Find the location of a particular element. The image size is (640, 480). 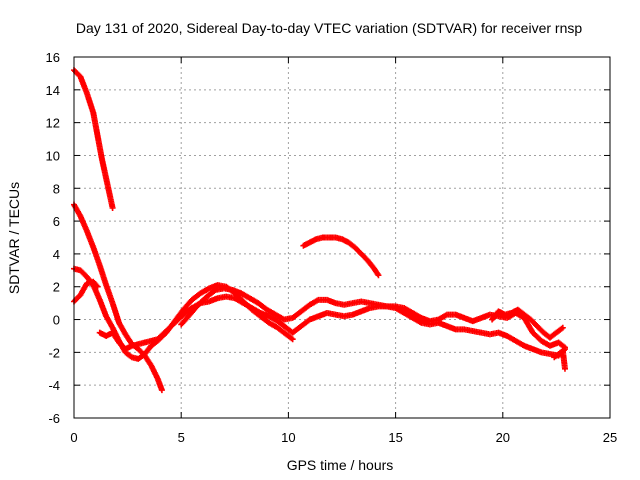

series-arc-g is located at coordinates (373, 318).